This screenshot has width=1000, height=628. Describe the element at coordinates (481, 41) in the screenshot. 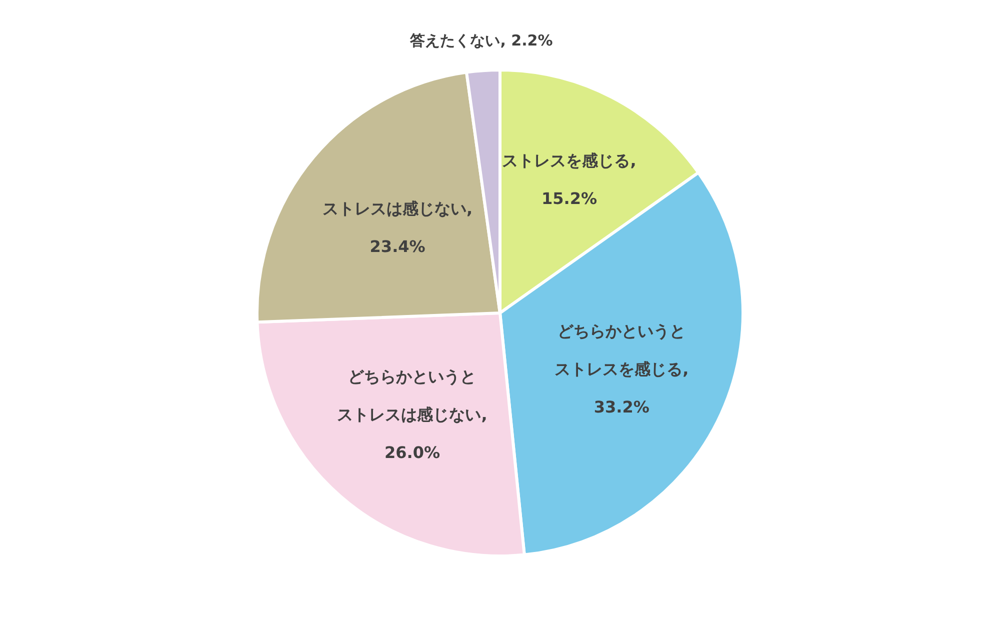

I see `slice-label: 答えたくない, 2.2%` at that location.